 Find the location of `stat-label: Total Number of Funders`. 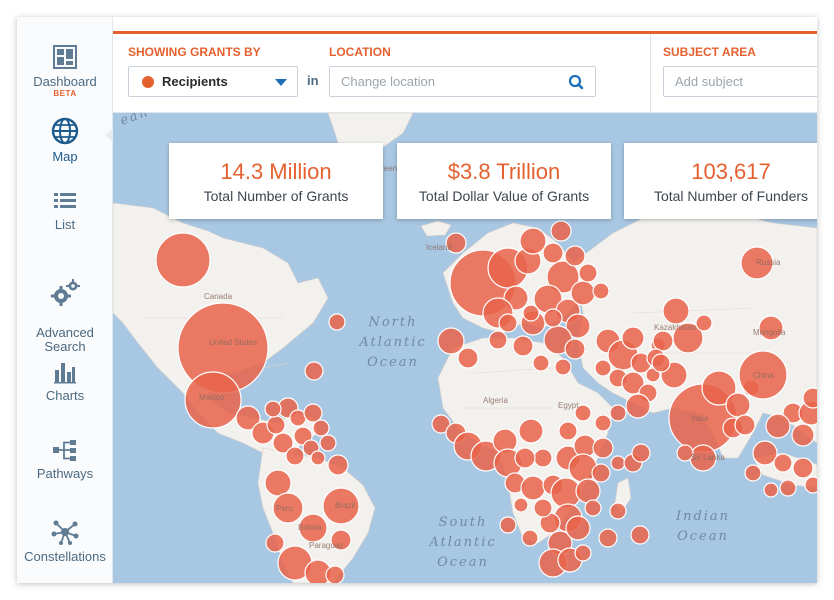

stat-label: Total Number of Funders is located at coordinates (731, 196).